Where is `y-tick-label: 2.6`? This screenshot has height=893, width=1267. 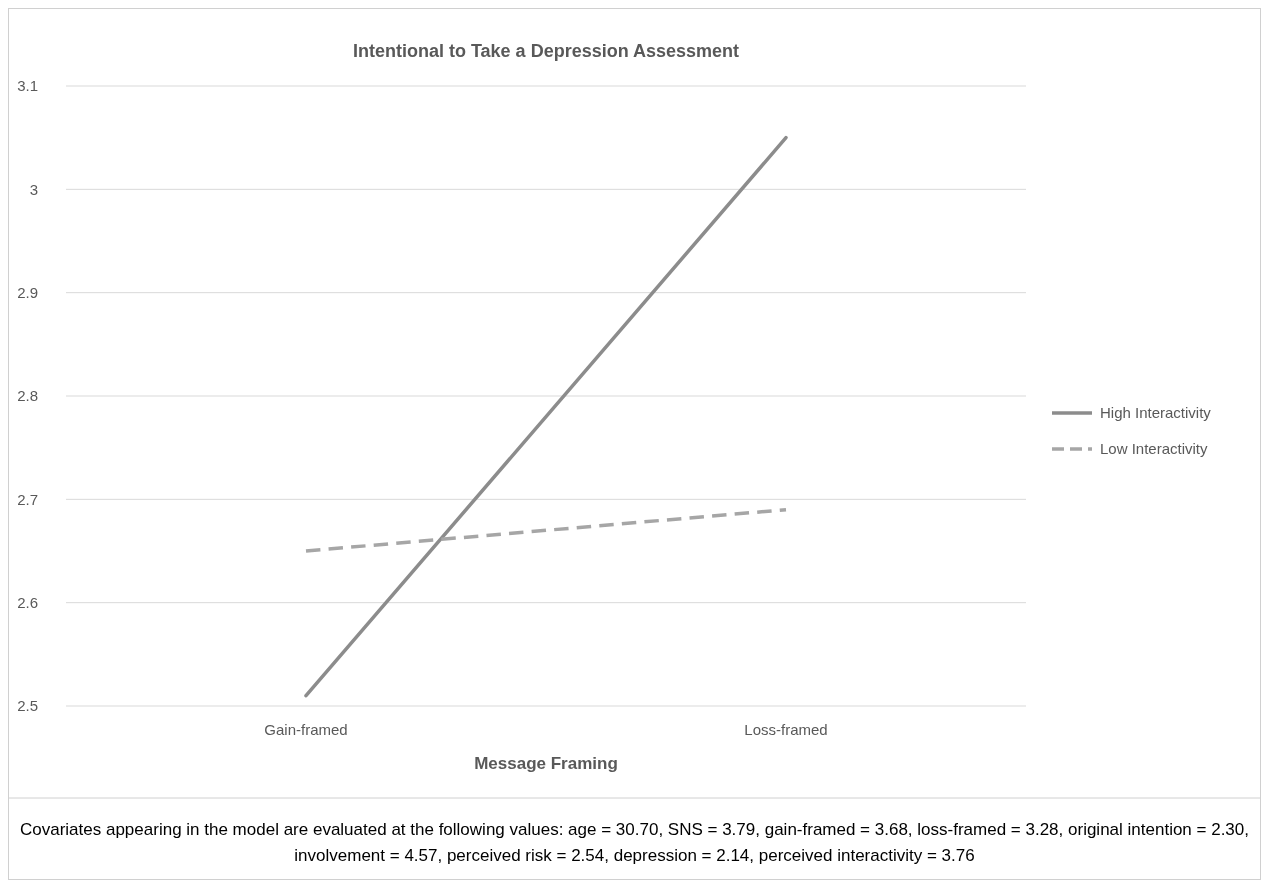
y-tick-label: 2.6 is located at coordinates (27, 602).